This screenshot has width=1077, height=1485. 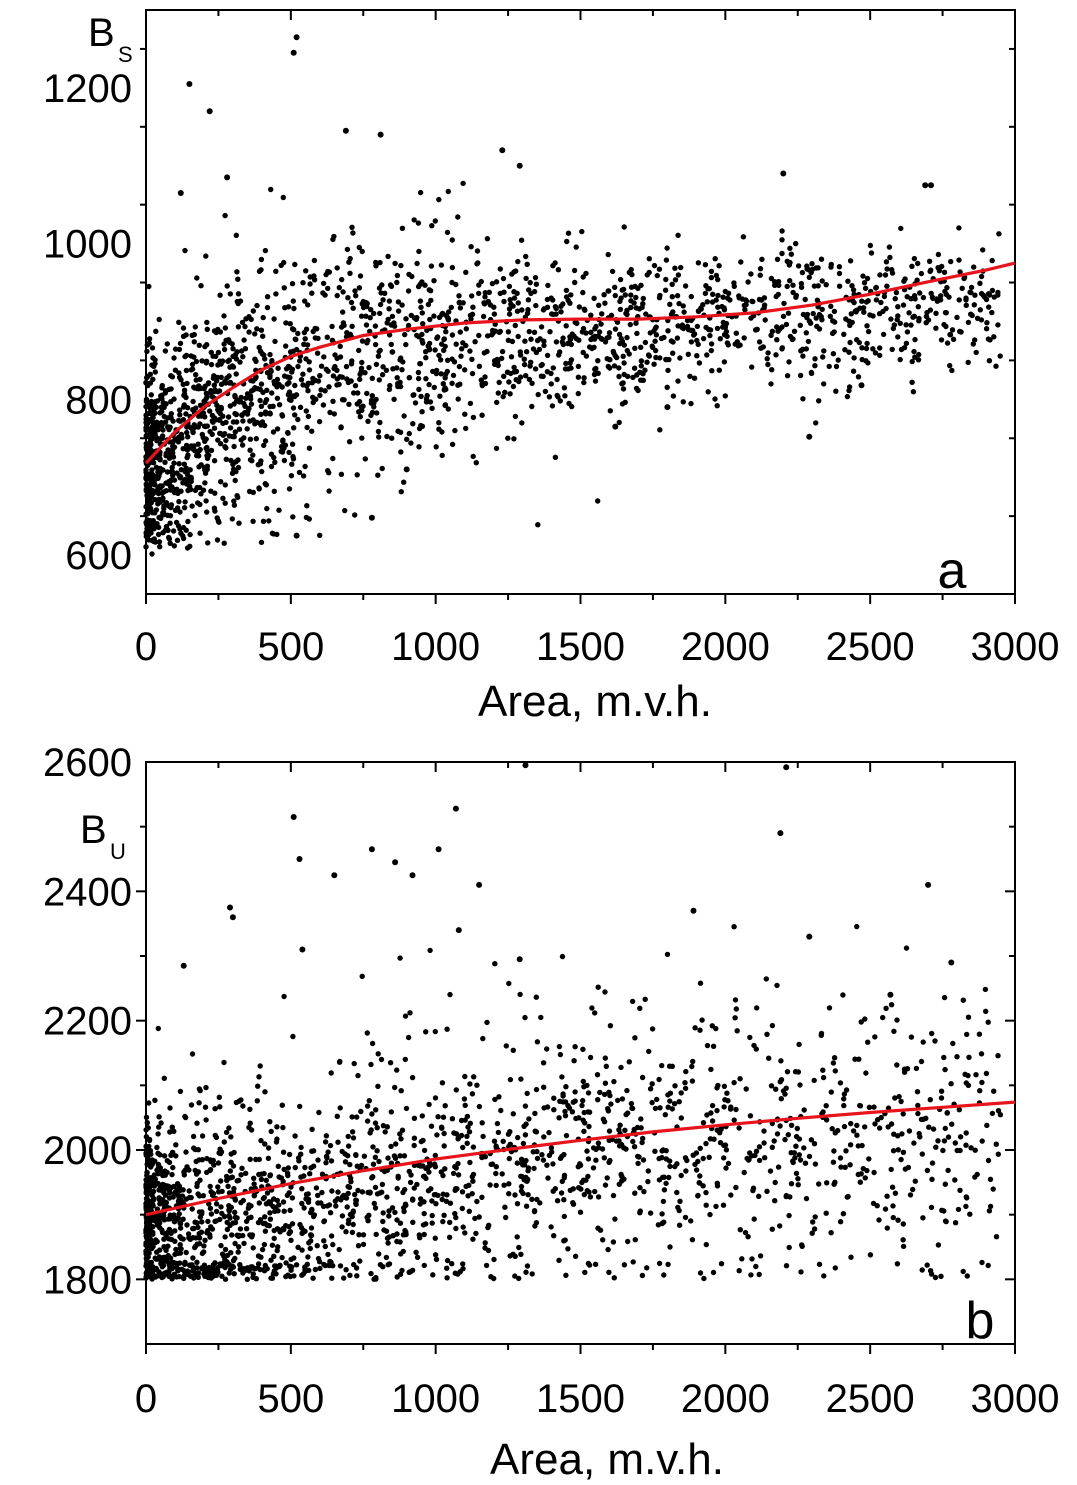 What do you see at coordinates (146, 647) in the screenshot?
I see `x-tick-label: 0` at bounding box center [146, 647].